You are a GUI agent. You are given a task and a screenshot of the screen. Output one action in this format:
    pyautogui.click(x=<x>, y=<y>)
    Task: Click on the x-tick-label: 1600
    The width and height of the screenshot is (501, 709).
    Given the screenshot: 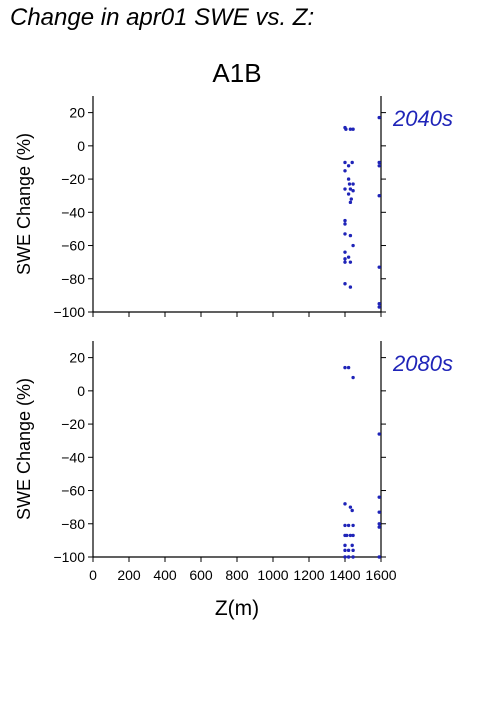 What is the action you would take?
    pyautogui.click(x=380, y=575)
    